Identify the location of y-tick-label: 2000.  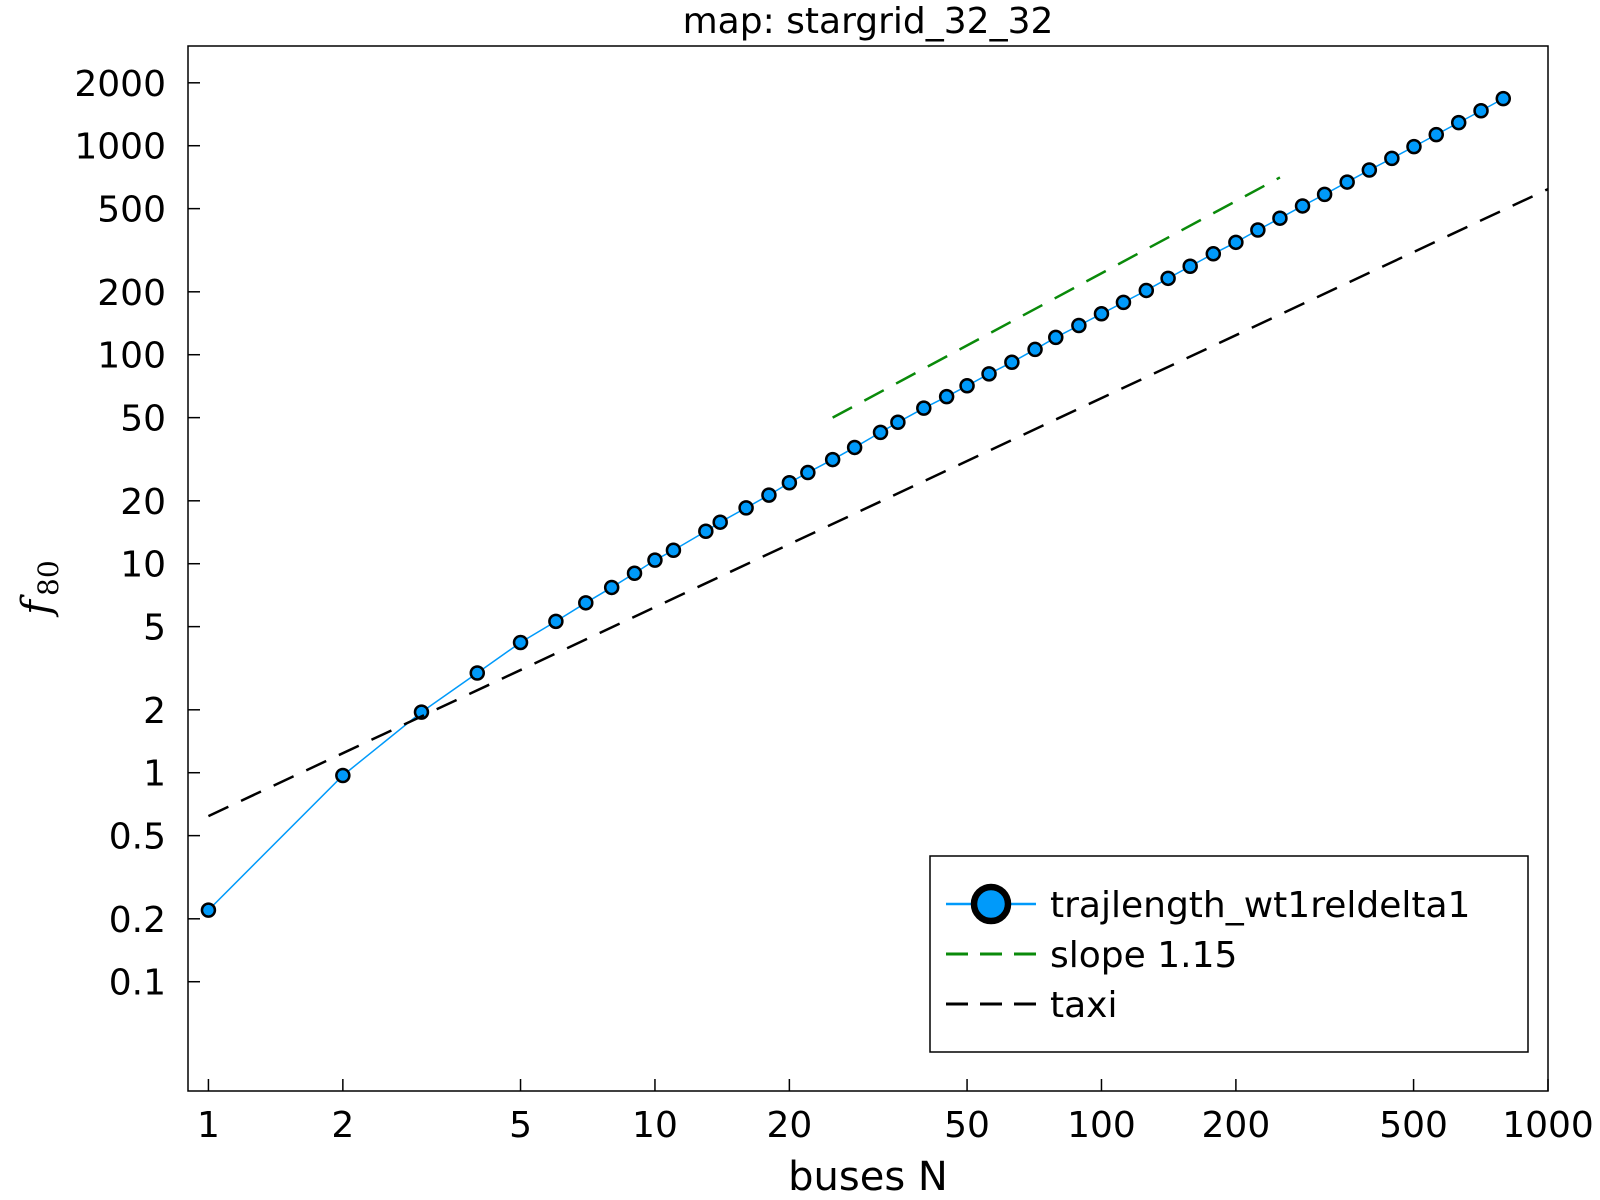
(120, 84).